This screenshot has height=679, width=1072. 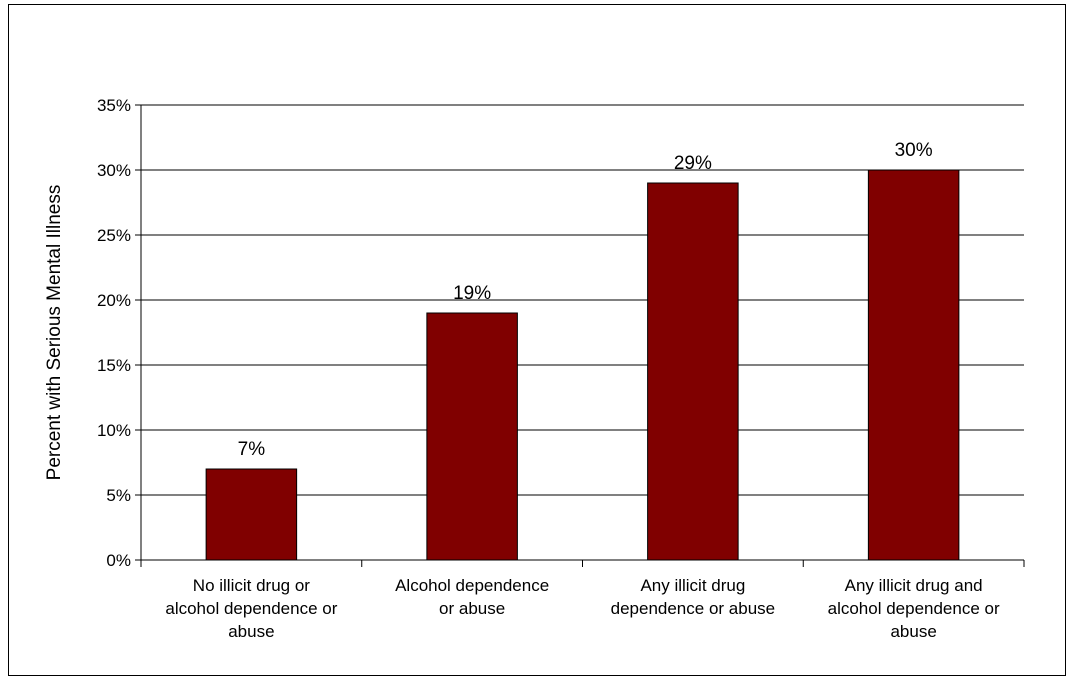 I want to click on category-label-line: Any illicit drug and, so click(x=914, y=585).